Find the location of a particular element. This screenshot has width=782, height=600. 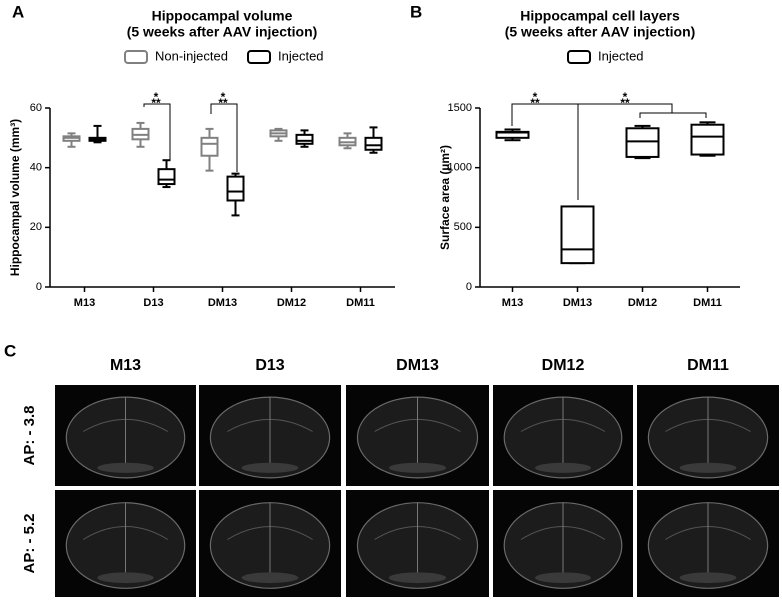

y-tick-label: 20 is located at coordinates (36, 227).